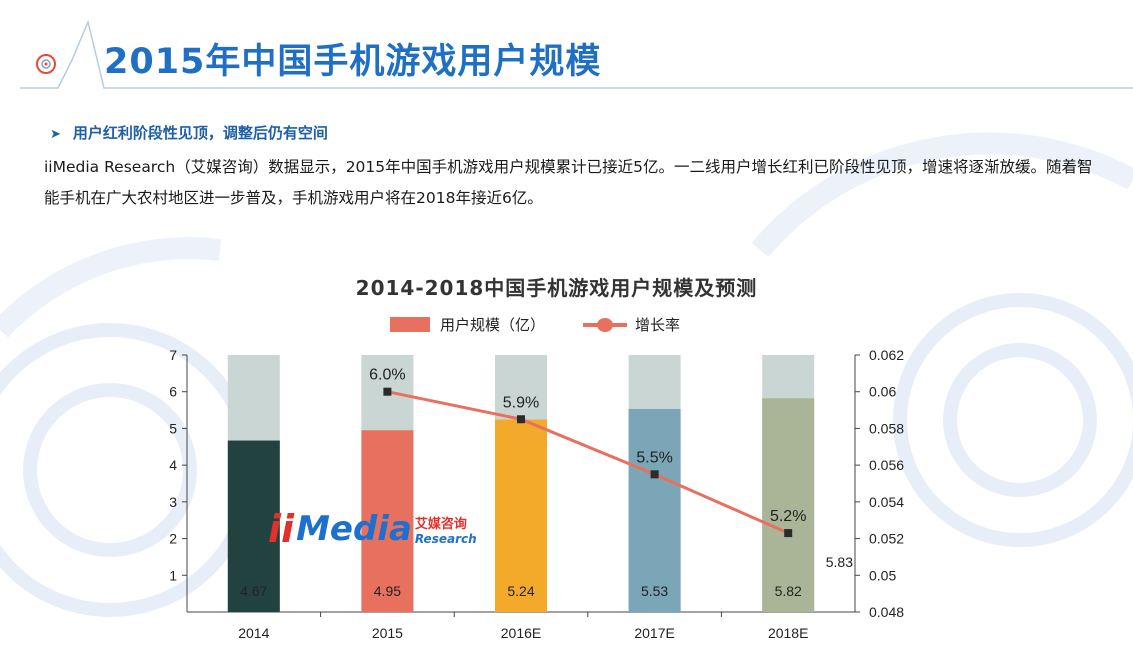 The width and height of the screenshot is (1133, 662). What do you see at coordinates (588, 462) in the screenshot?
I see `growth-line` at bounding box center [588, 462].